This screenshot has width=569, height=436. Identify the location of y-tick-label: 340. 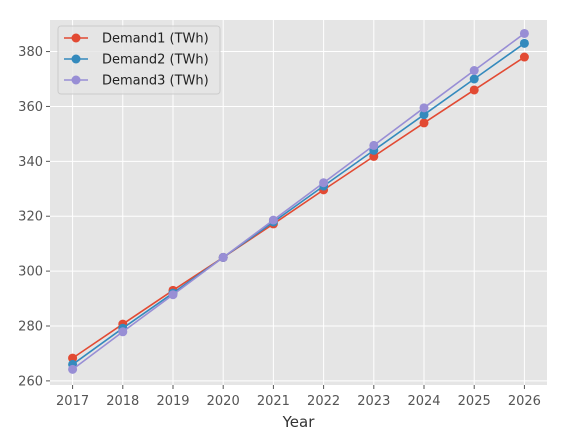
(30, 162).